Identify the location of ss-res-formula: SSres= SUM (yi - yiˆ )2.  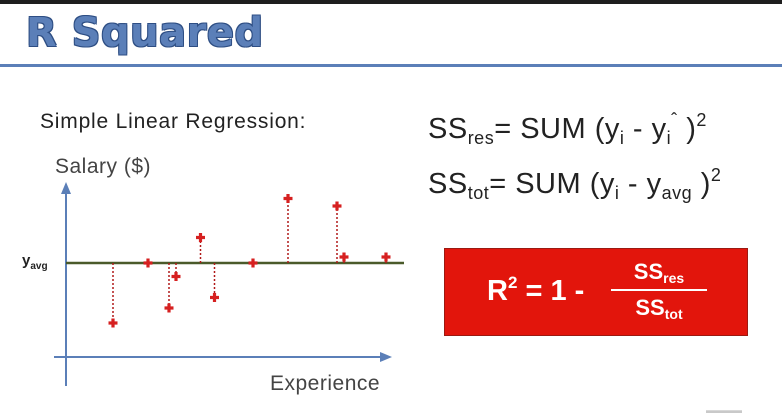
(567, 129).